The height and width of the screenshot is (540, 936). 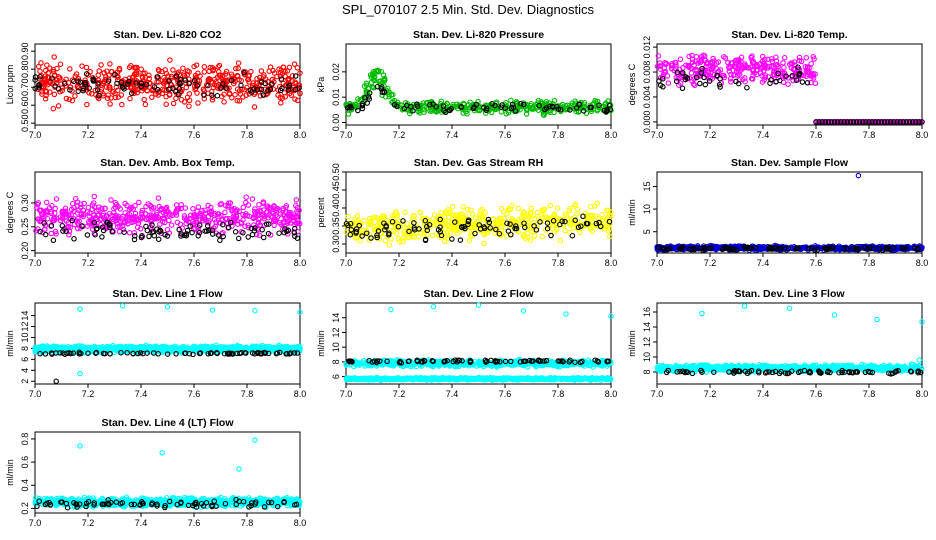 I want to click on y-tick-label: 0.02, so click(x=336, y=72).